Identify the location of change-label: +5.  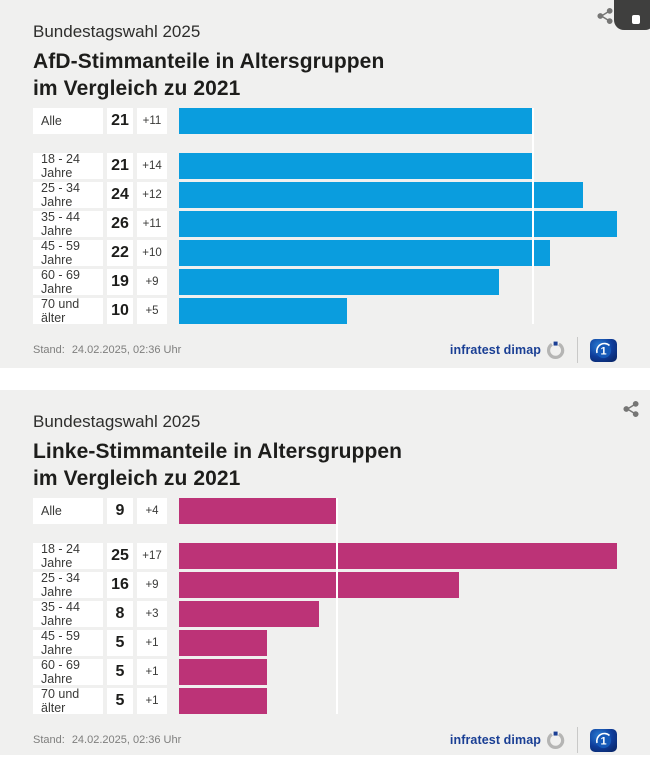
(152, 311).